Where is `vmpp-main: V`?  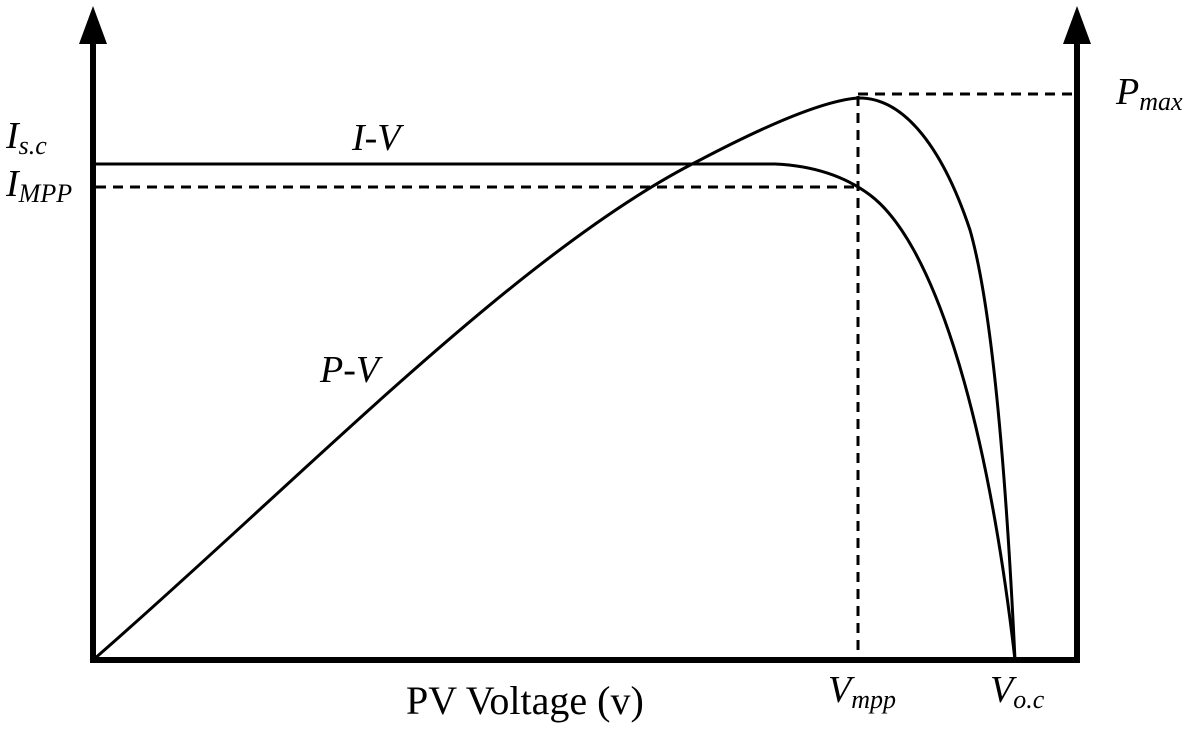
vmpp-main: V is located at coordinates (841, 690).